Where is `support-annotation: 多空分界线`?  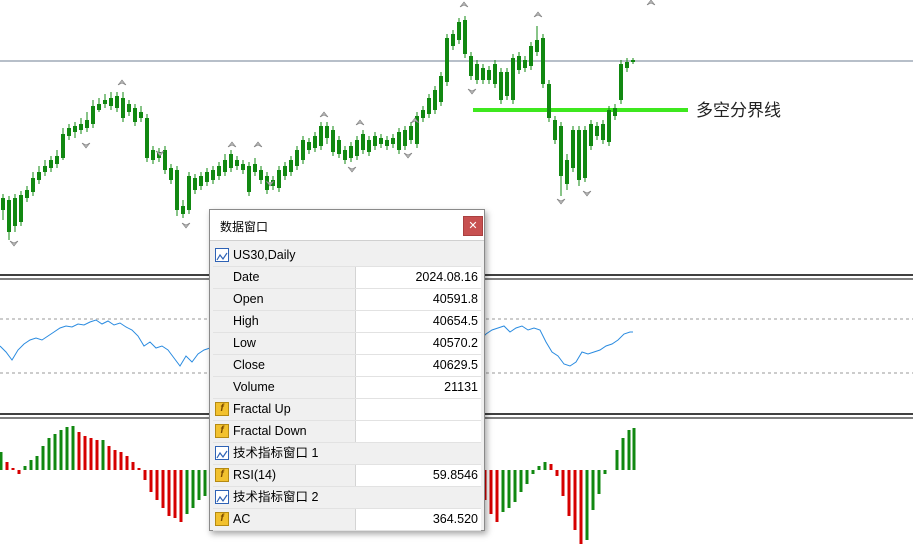 support-annotation: 多空分界线 is located at coordinates (738, 111).